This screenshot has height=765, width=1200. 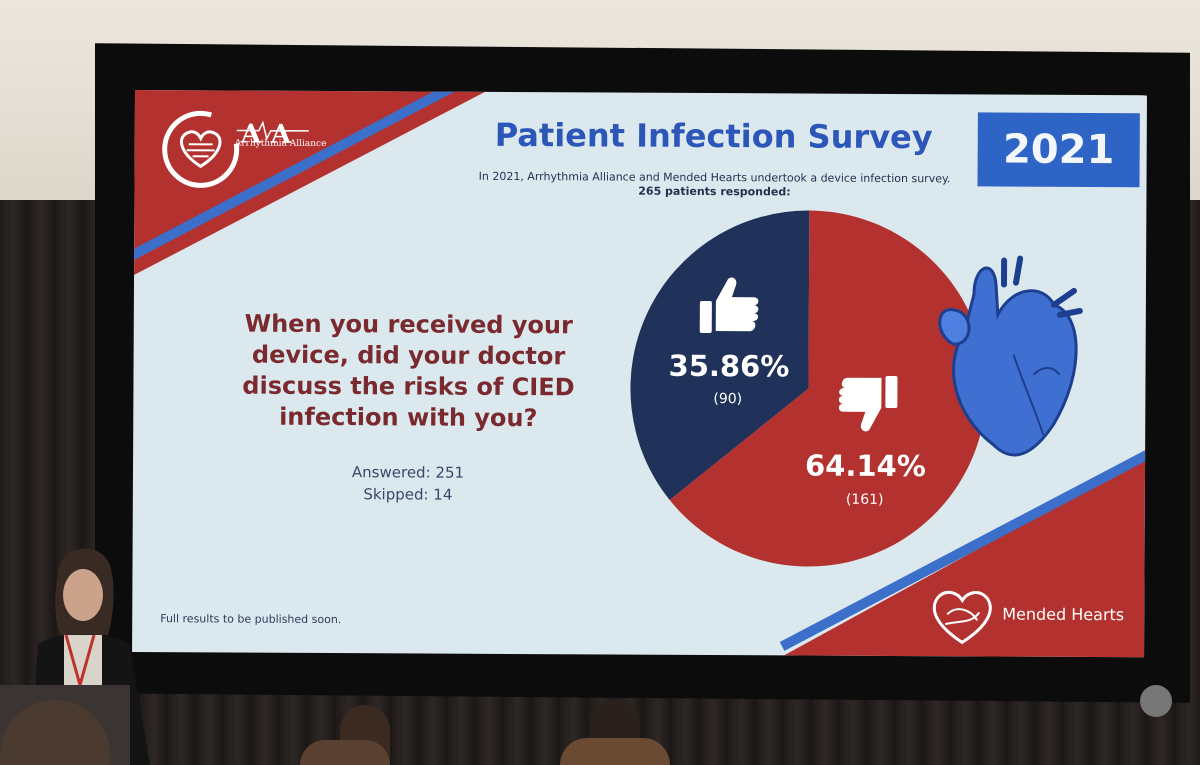 I want to click on mended-hearts-logo-text: Mended Hearts, so click(x=1063, y=614).